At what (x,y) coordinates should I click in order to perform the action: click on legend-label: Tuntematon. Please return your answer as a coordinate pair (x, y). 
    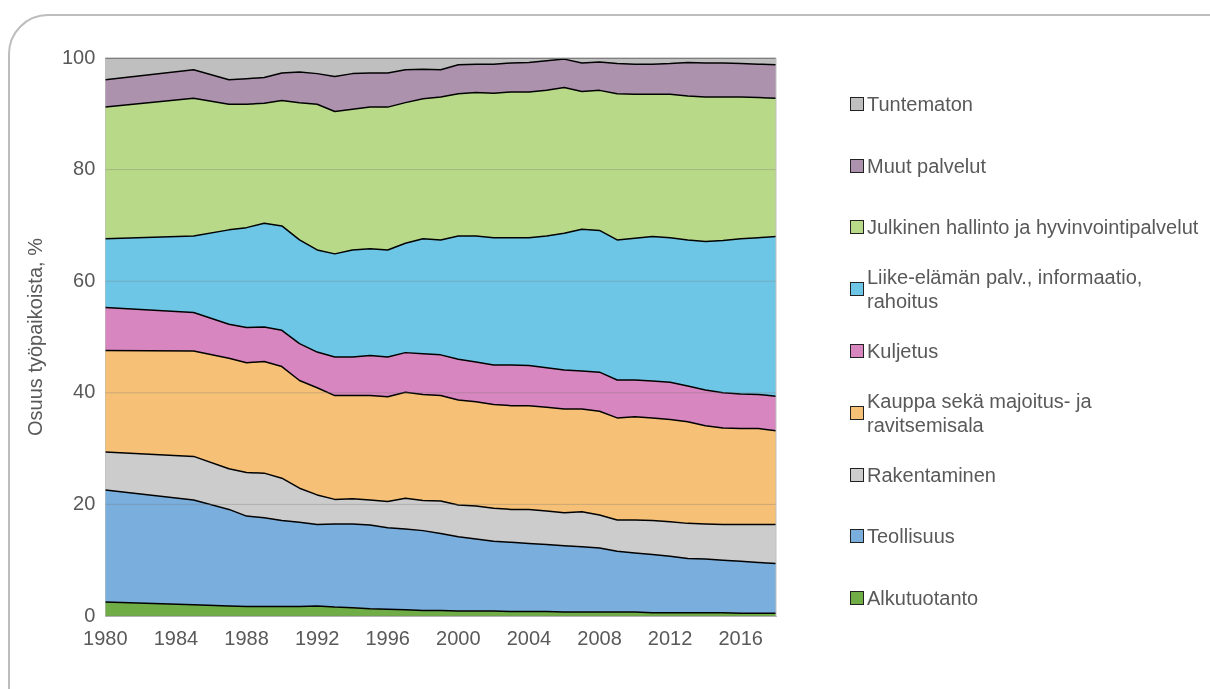
    Looking at the image, I should click on (920, 103).